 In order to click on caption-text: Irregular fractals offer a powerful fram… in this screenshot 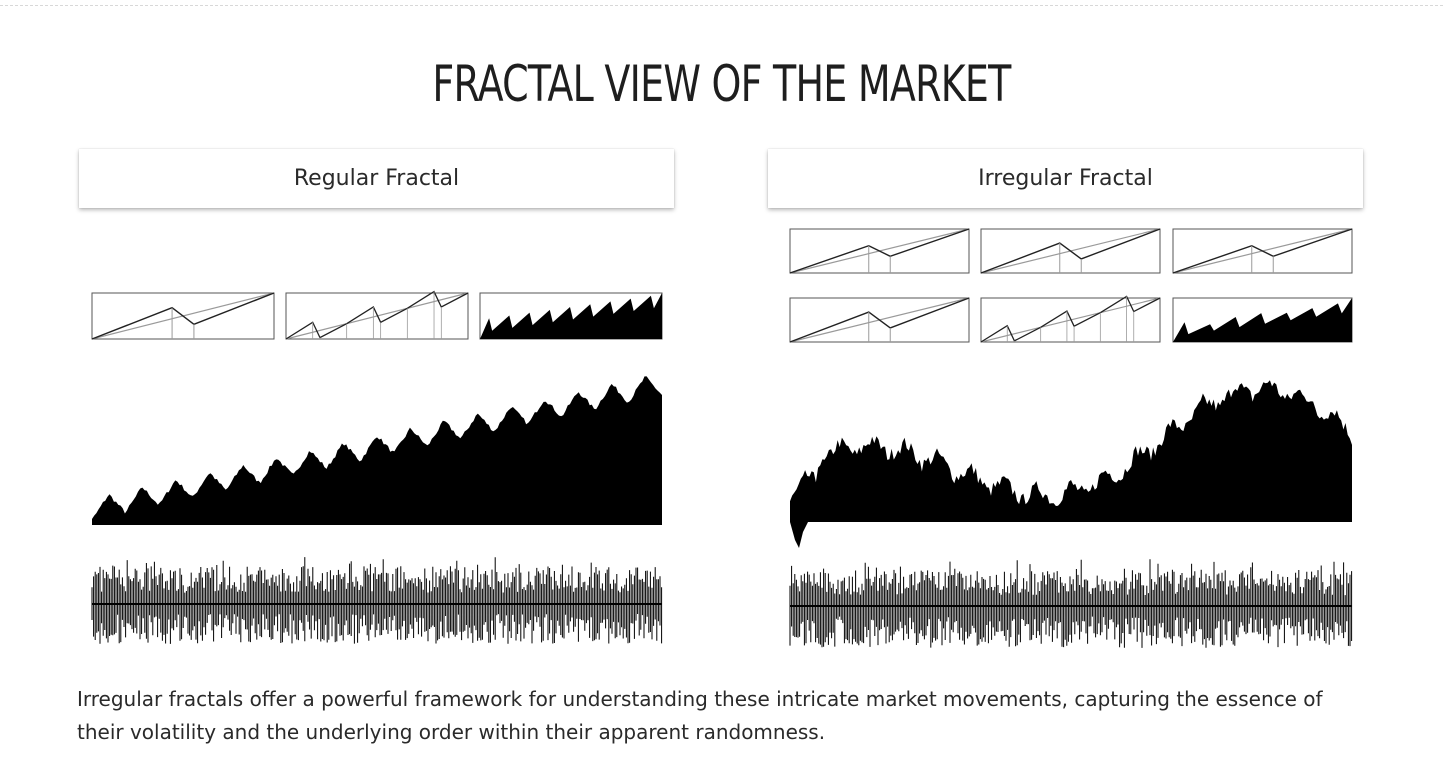, I will do `click(700, 715)`.